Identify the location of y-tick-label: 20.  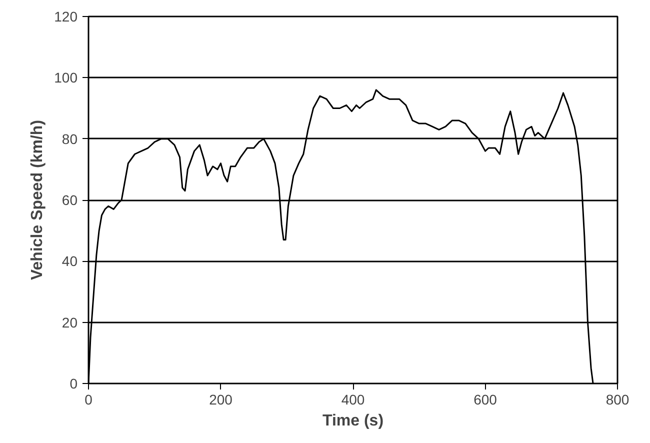
(70, 322).